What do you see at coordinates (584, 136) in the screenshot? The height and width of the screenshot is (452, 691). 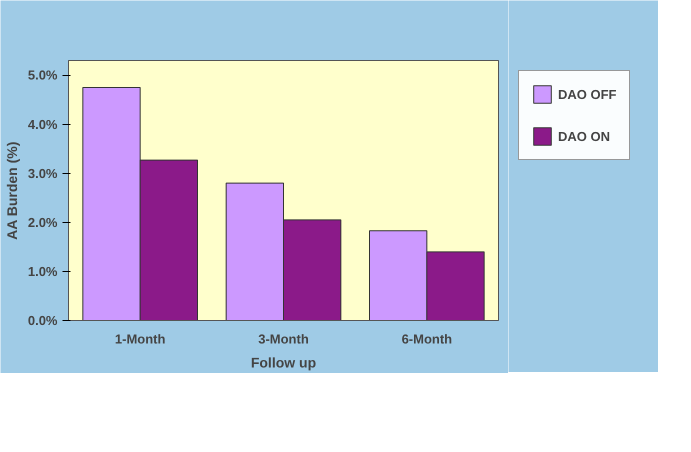 I see `legend-label: DAO ON` at bounding box center [584, 136].